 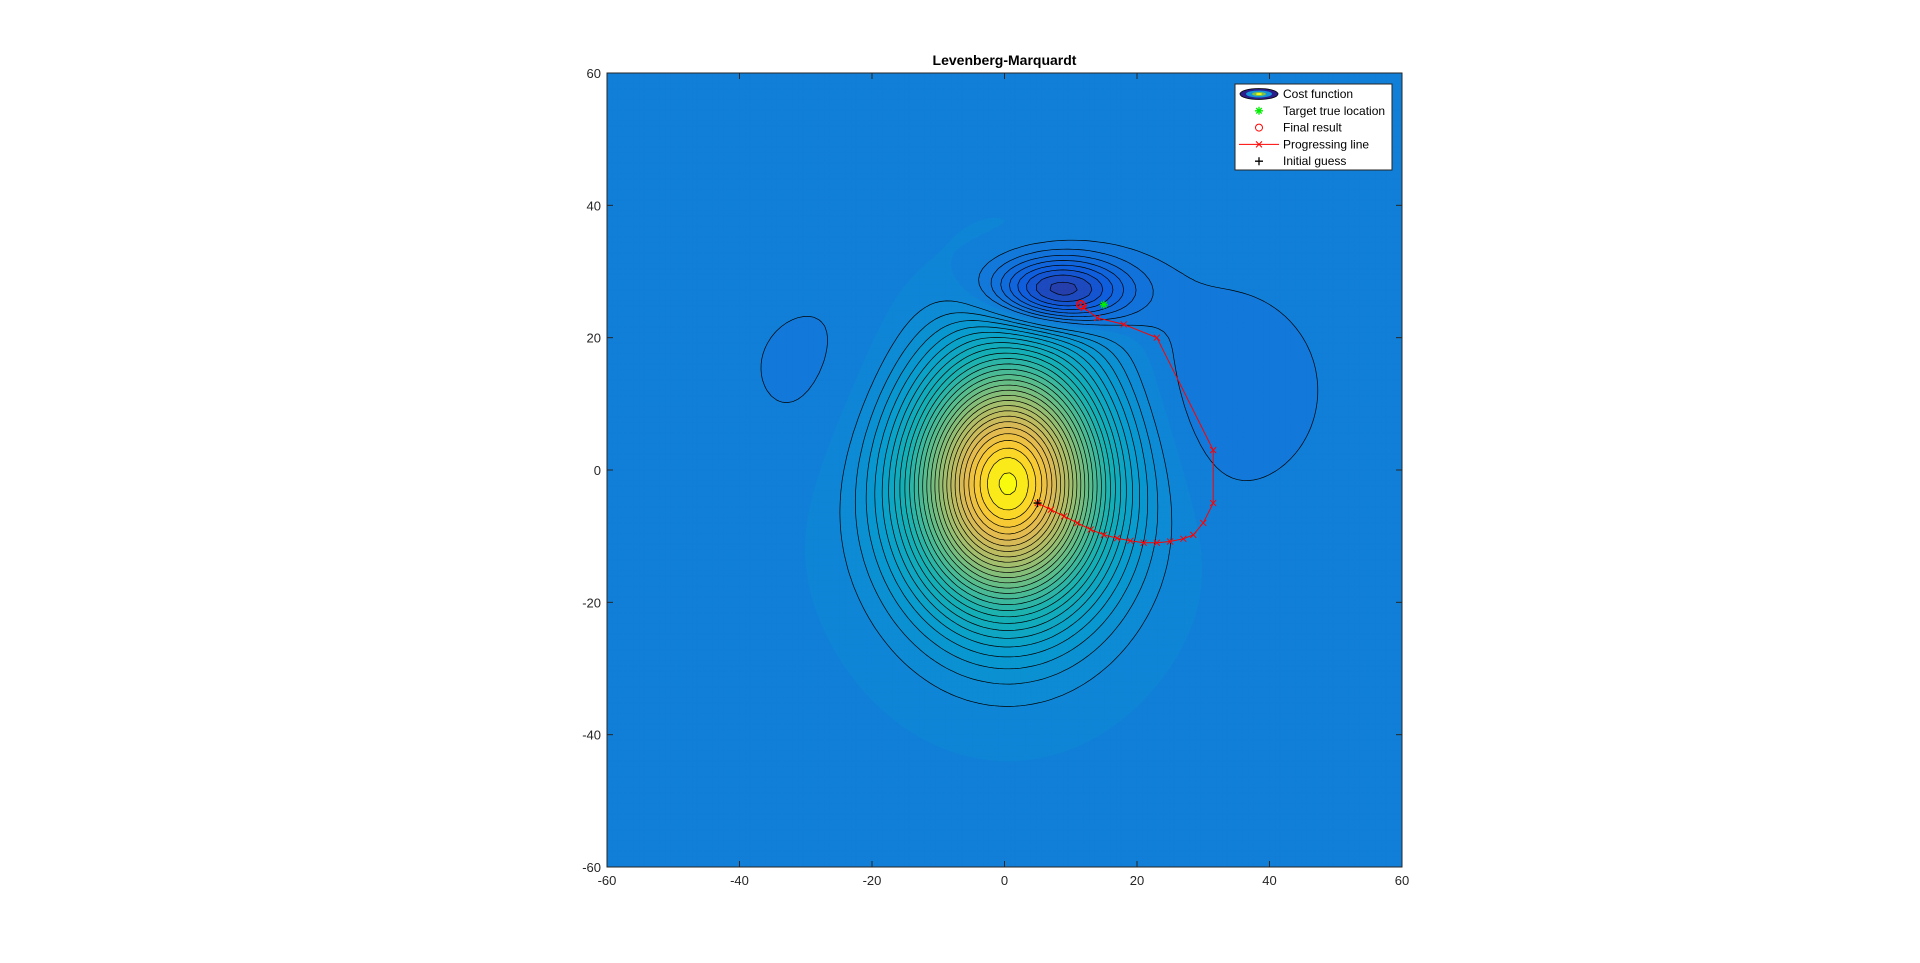 I want to click on legend-label: Target true location, so click(x=1334, y=111).